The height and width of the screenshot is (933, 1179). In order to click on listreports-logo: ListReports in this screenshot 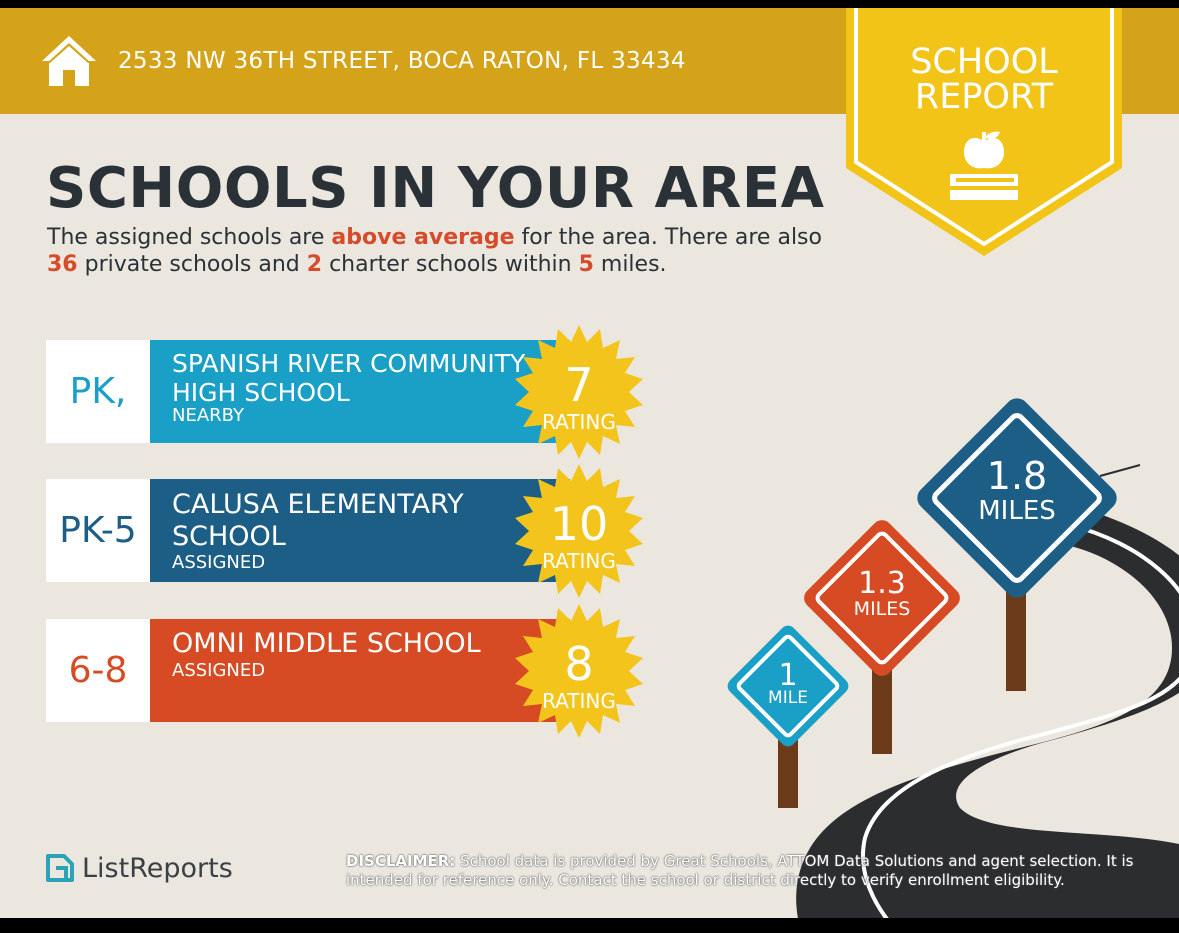, I will do `click(149, 870)`.